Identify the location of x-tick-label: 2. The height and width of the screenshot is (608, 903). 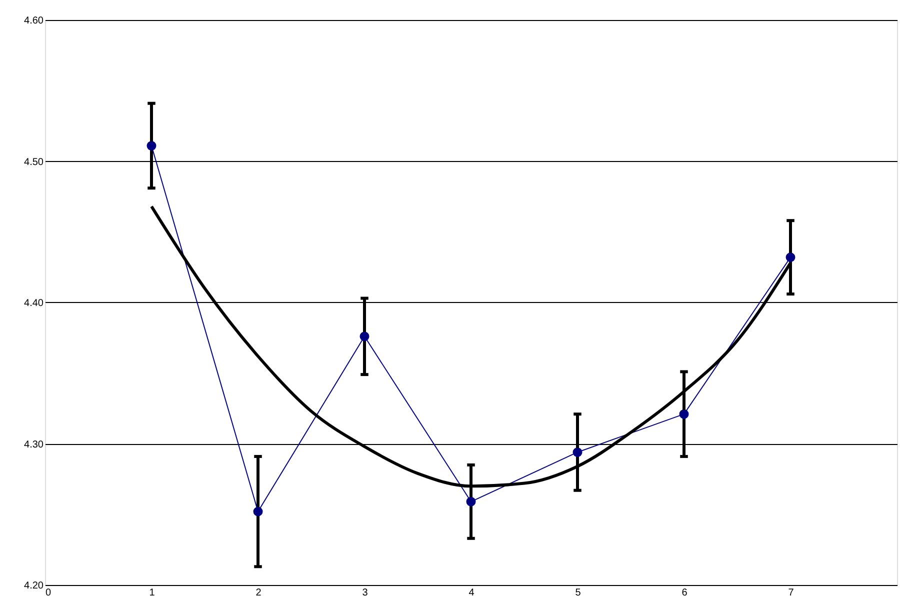
(259, 593).